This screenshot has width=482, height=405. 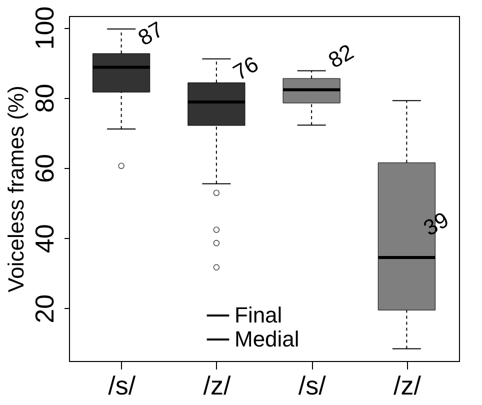 What do you see at coordinates (341, 56) in the screenshot?
I see `annotation: 82` at bounding box center [341, 56].